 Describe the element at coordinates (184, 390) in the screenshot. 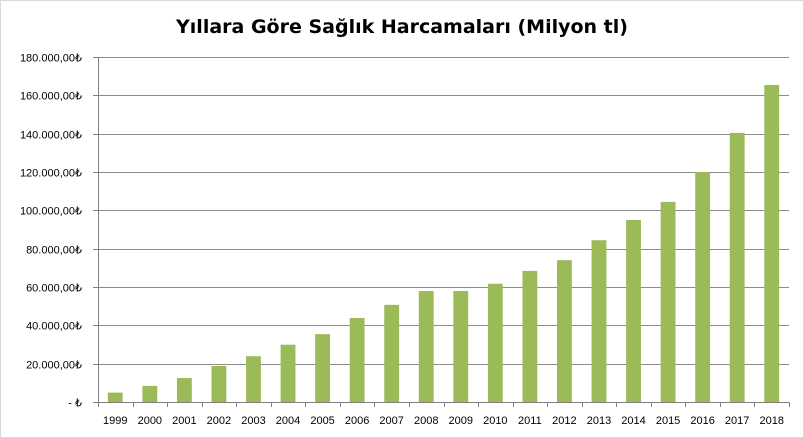

I see `bar-2001` at that location.